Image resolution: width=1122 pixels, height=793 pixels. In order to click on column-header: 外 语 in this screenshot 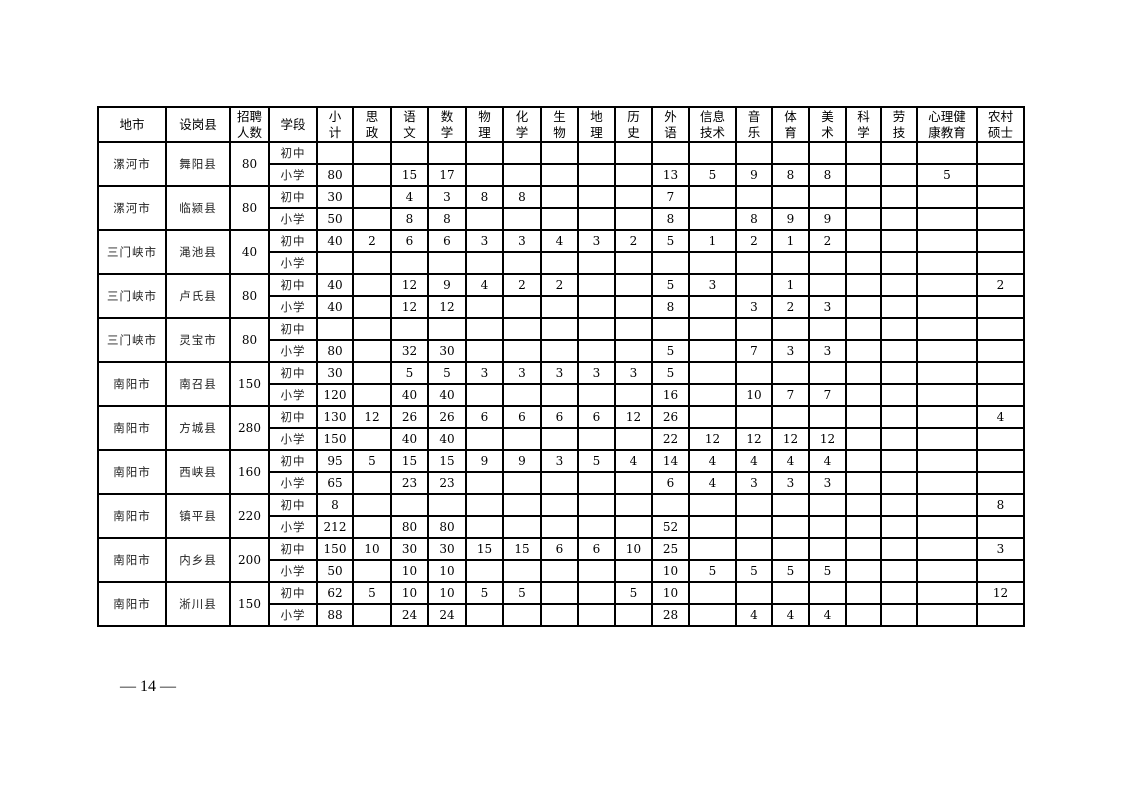, I will do `click(670, 124)`.